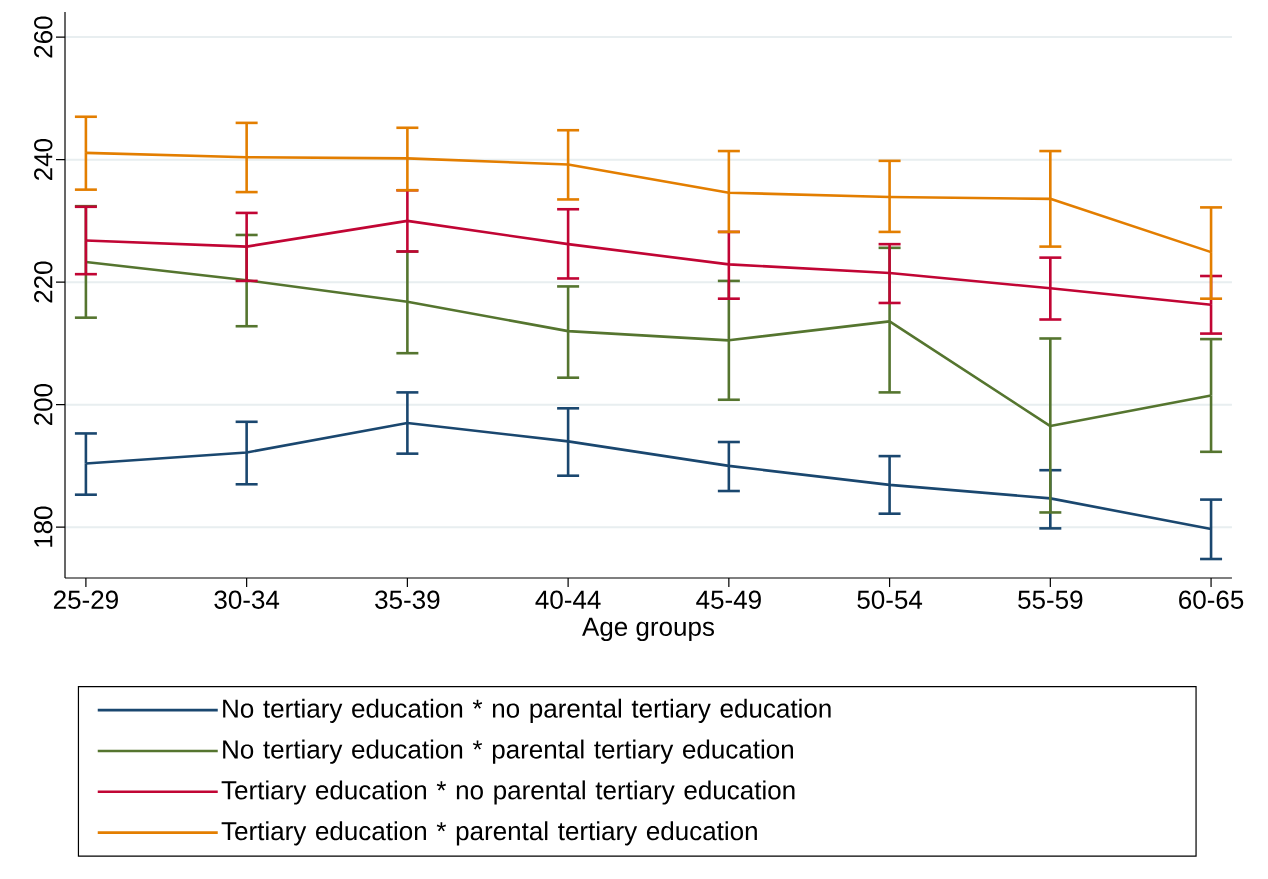  I want to click on legend-label: Tertiary education * parental tertiary education, so click(489, 833).